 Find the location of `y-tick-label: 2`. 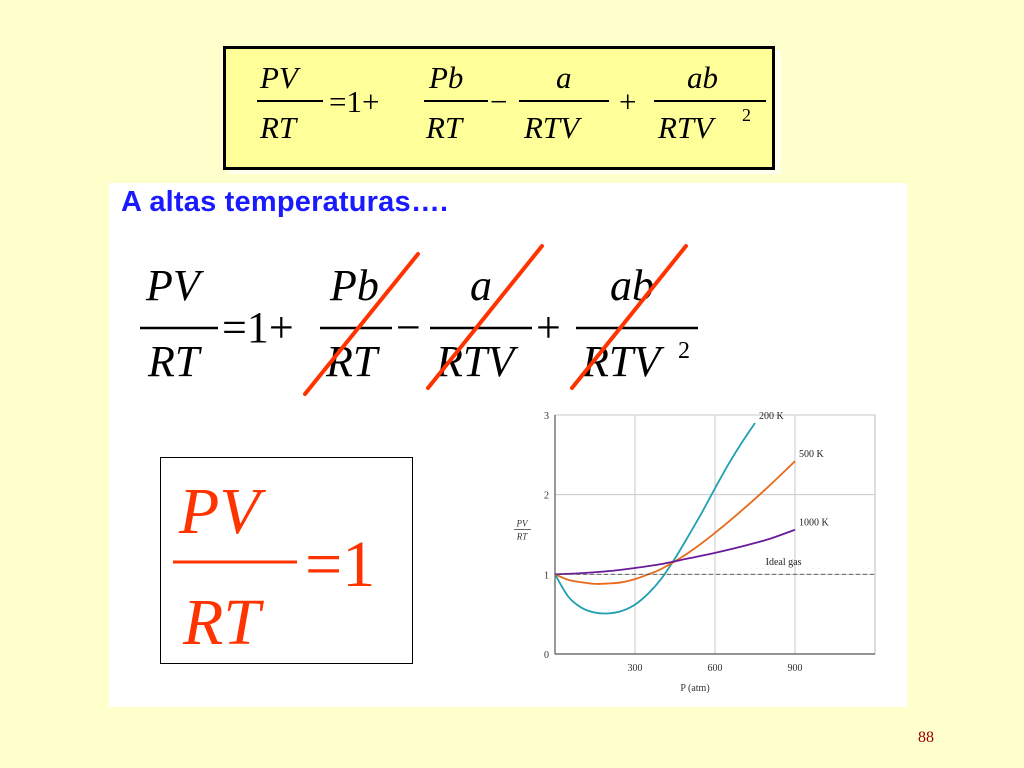

y-tick-label: 2 is located at coordinates (546, 496).